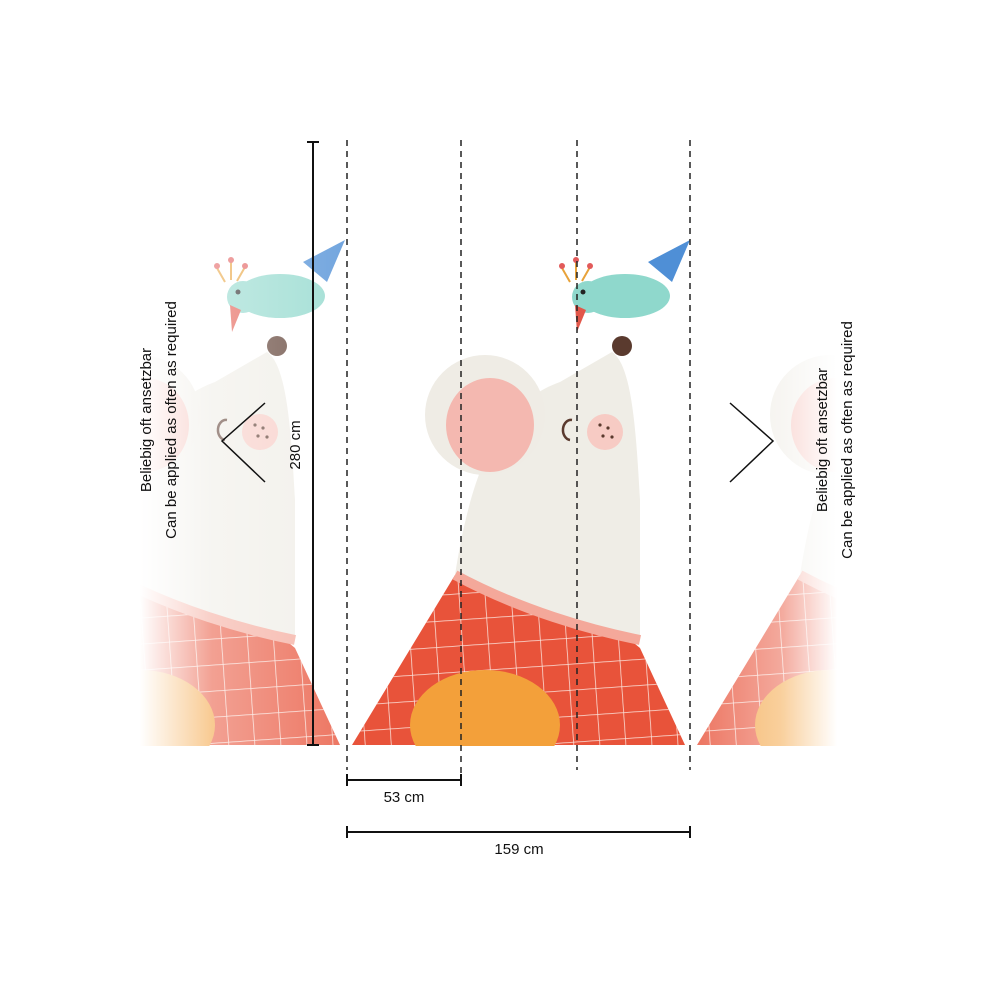 This screenshot has width=1000, height=1005. Describe the element at coordinates (847, 440) in the screenshot. I see `right-note-line2: Can be applied as often as required` at that location.